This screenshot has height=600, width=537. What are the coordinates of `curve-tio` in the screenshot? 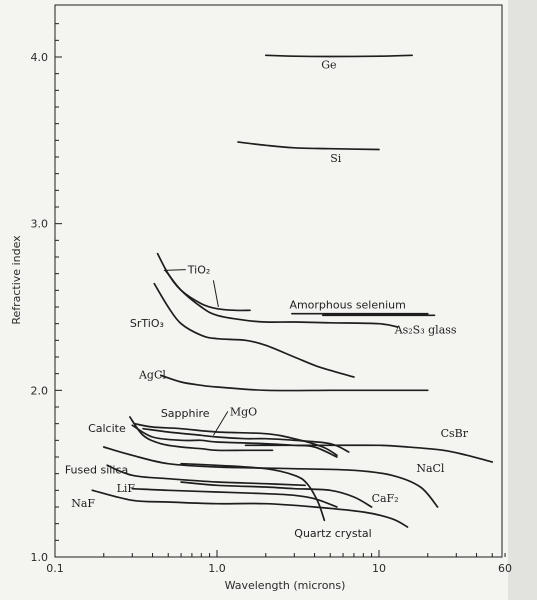 It's located at (203, 282).